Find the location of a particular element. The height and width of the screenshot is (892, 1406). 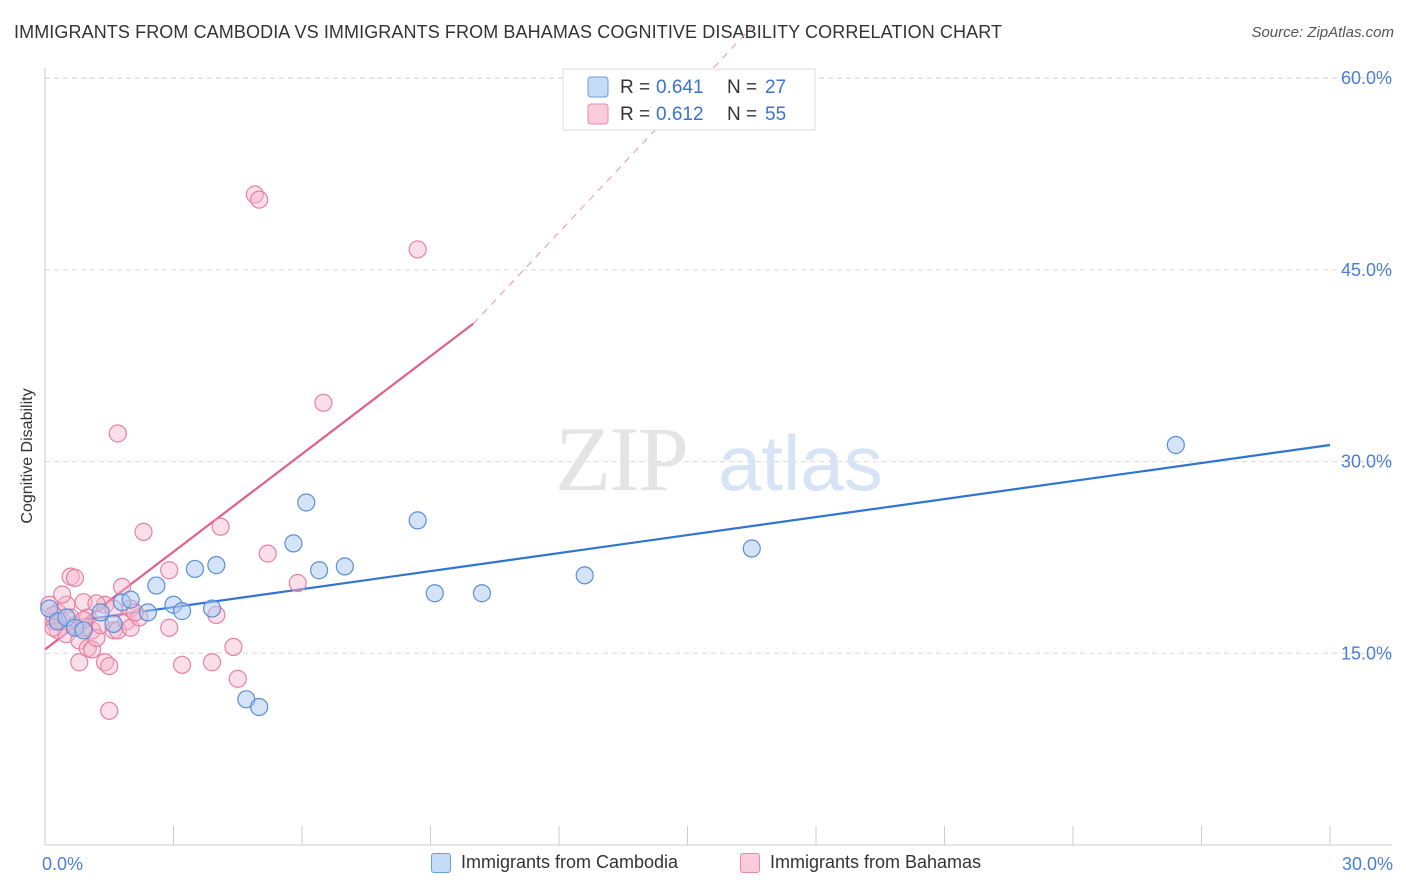

x-tick-label-min: 0.0% is located at coordinates (62, 864).